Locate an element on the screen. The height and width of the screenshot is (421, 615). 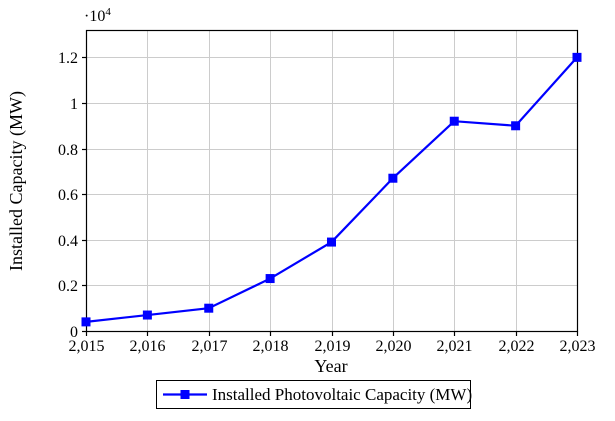
x-tick-label: 2,015 is located at coordinates (87, 346).